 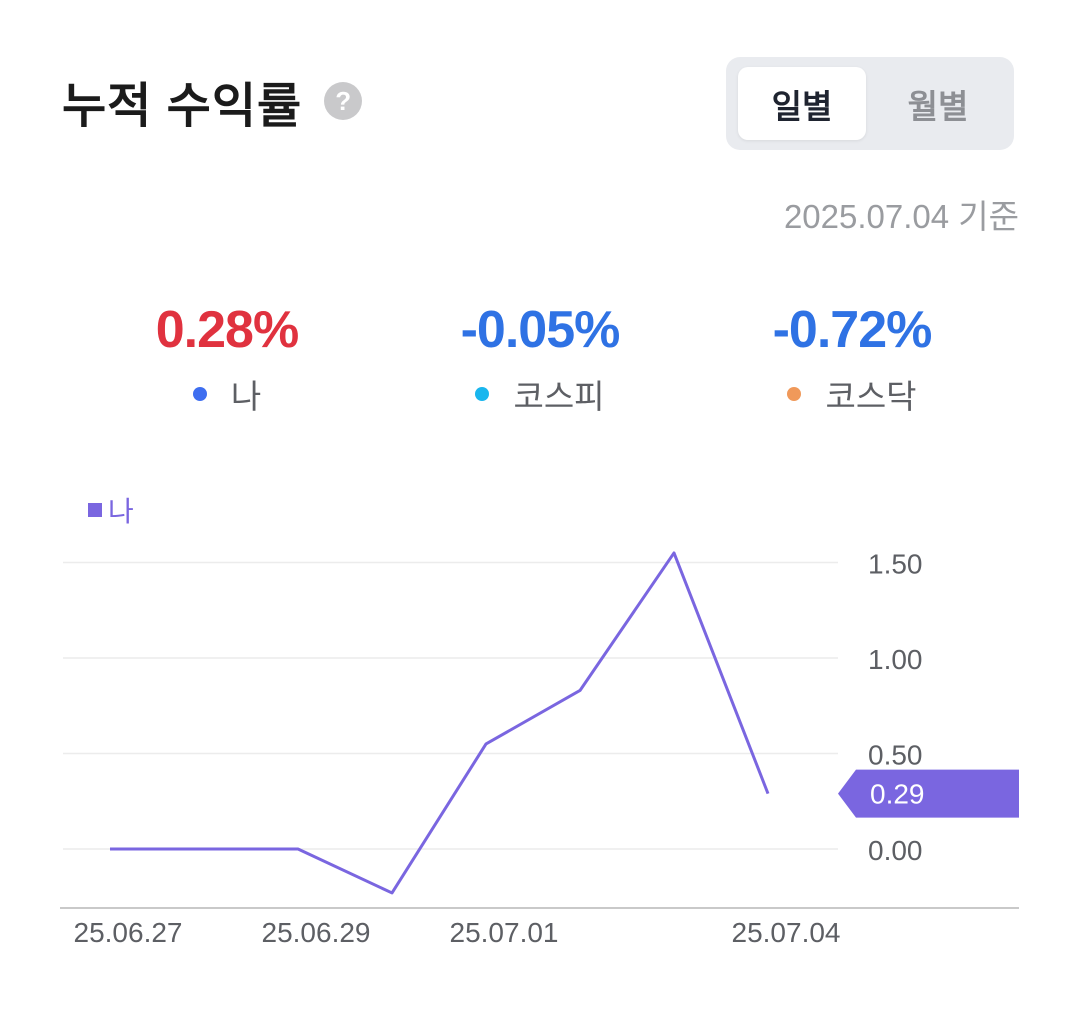 I want to click on as-of-date: 2025.07.04 기준, so click(x=901, y=216).